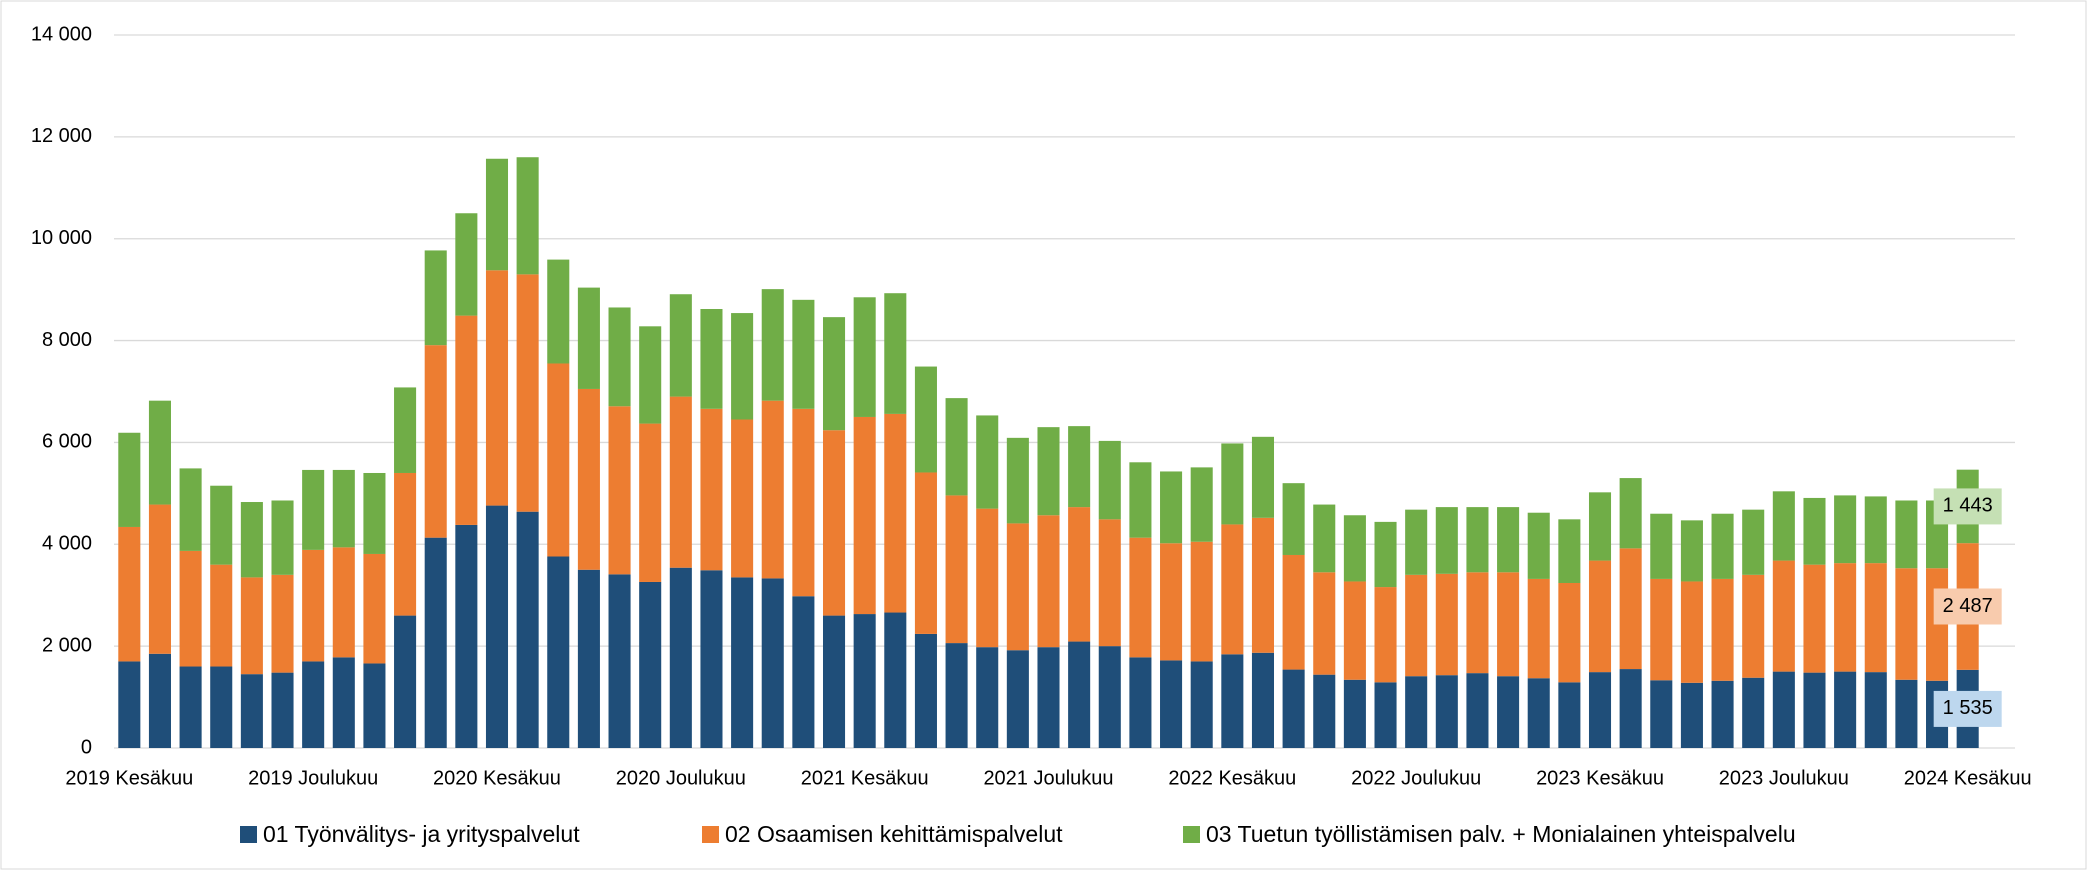 The width and height of the screenshot is (2087, 870). I want to click on y-tick-label: 14 000, so click(61, 34).